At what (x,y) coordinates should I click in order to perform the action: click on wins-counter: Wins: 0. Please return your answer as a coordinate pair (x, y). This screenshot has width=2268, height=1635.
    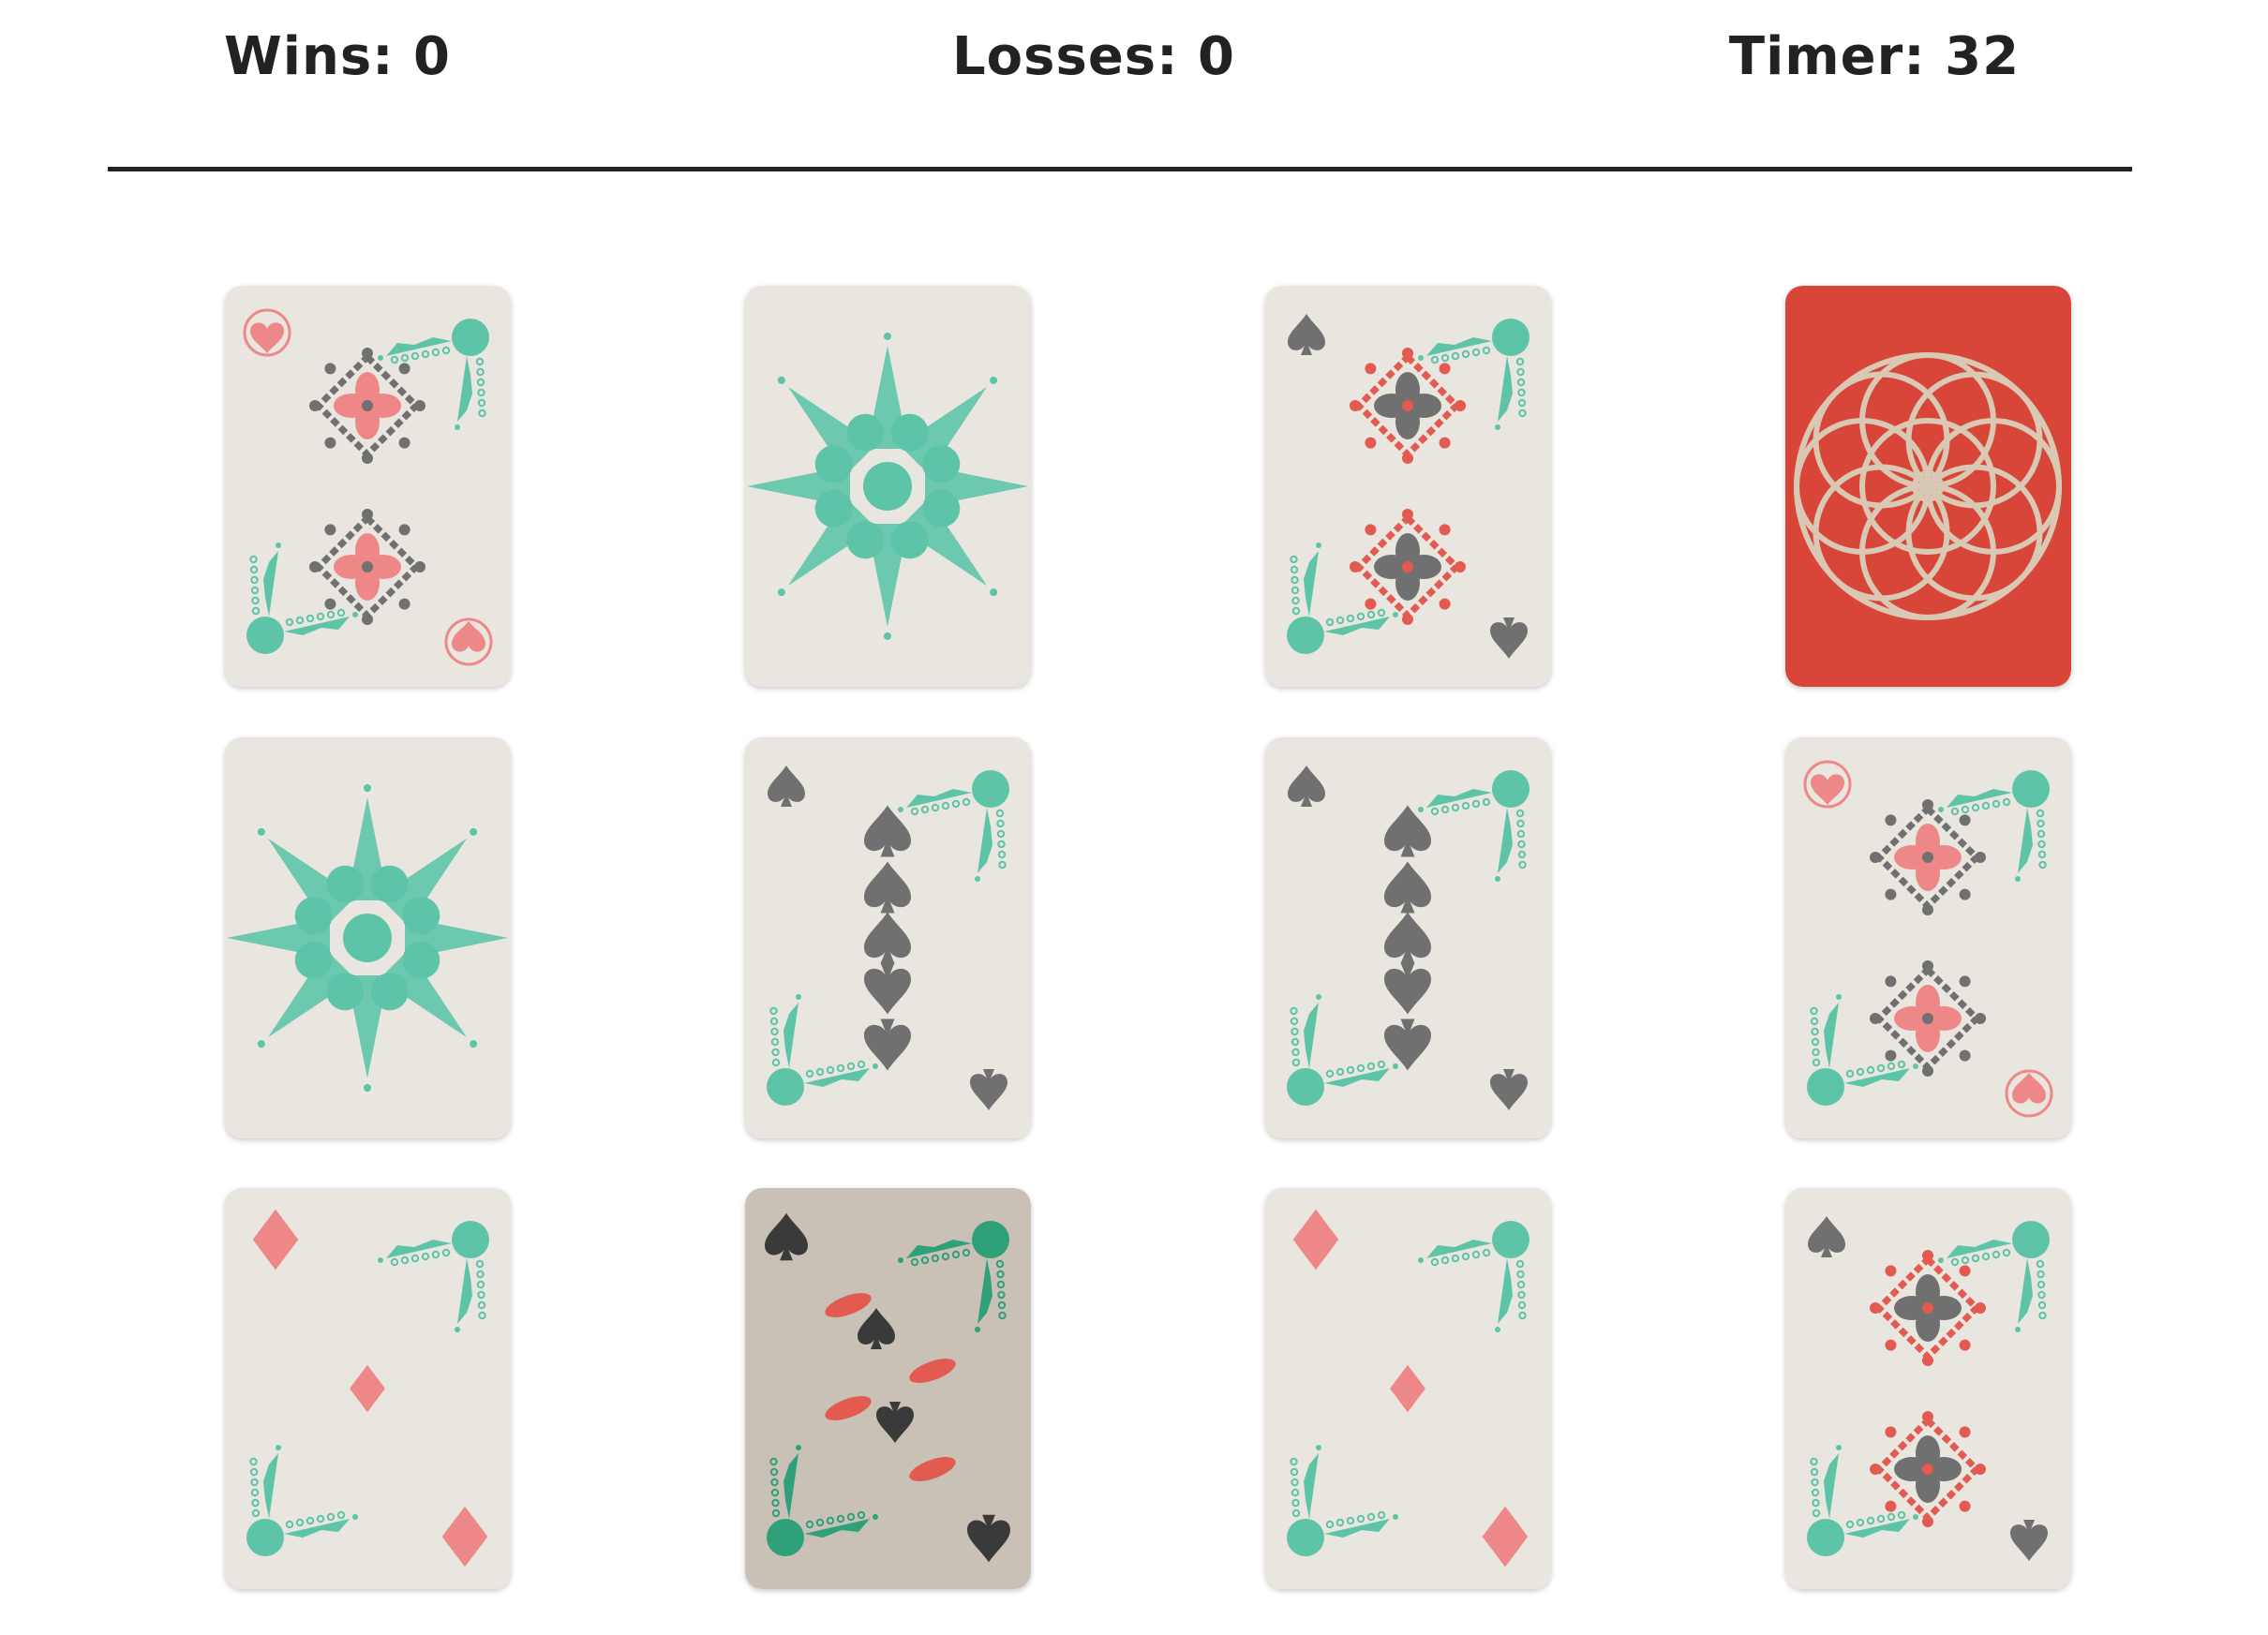
    Looking at the image, I should click on (338, 56).